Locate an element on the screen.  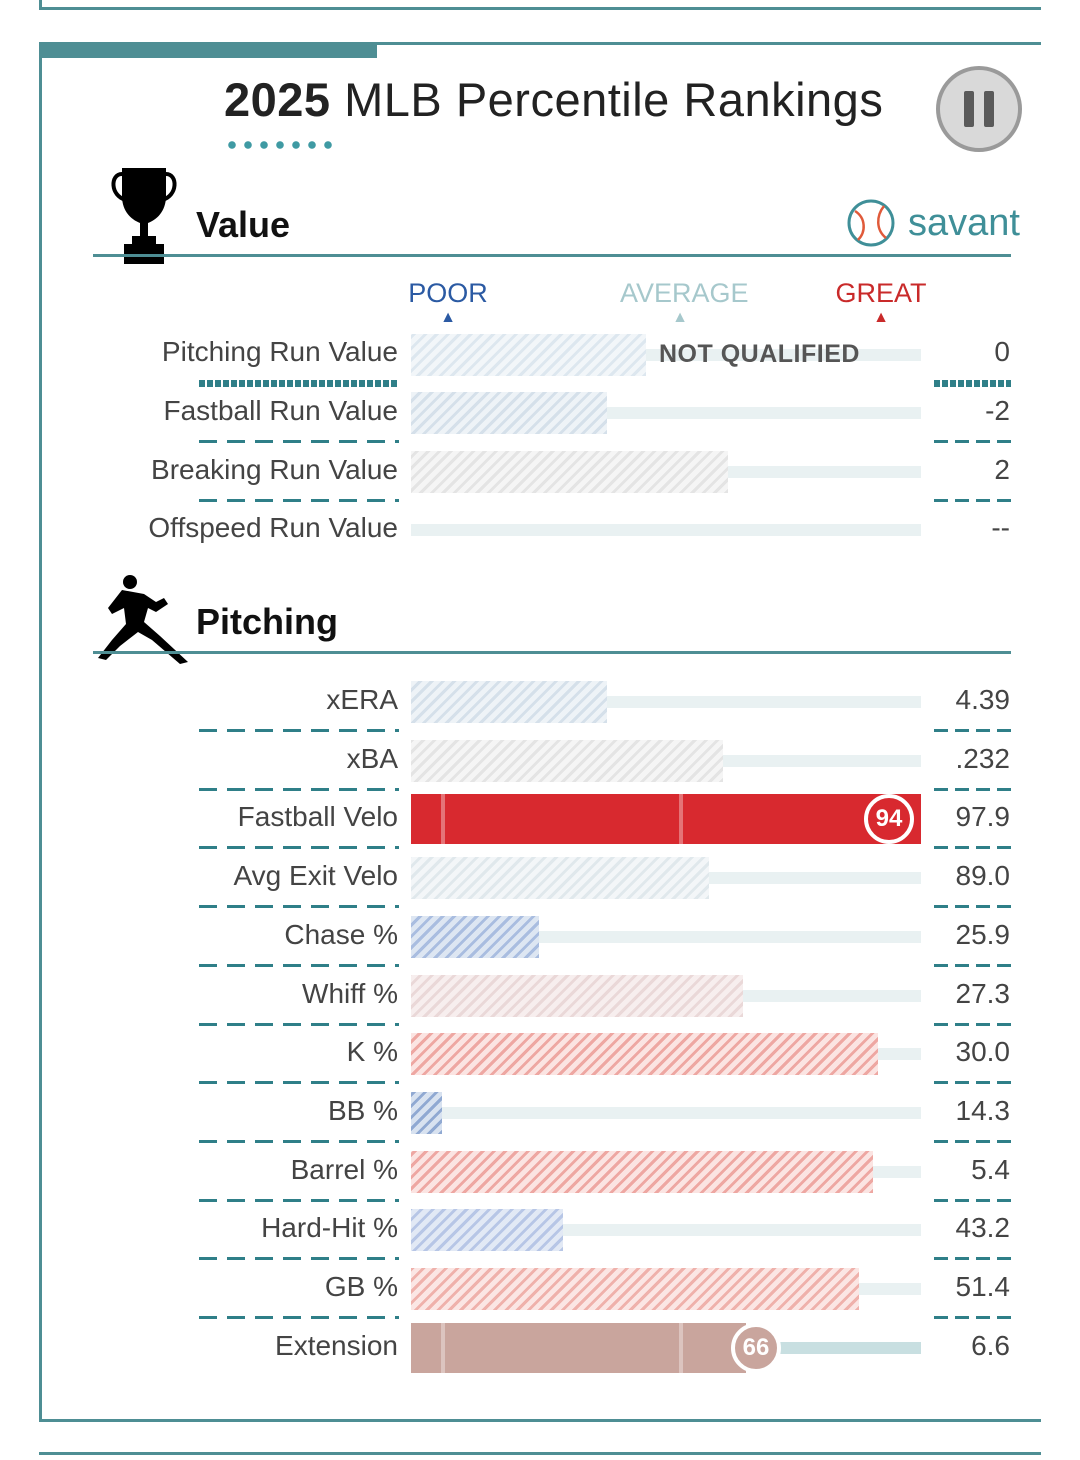
row-label: Breaking Run Value is located at coordinates (274, 469).